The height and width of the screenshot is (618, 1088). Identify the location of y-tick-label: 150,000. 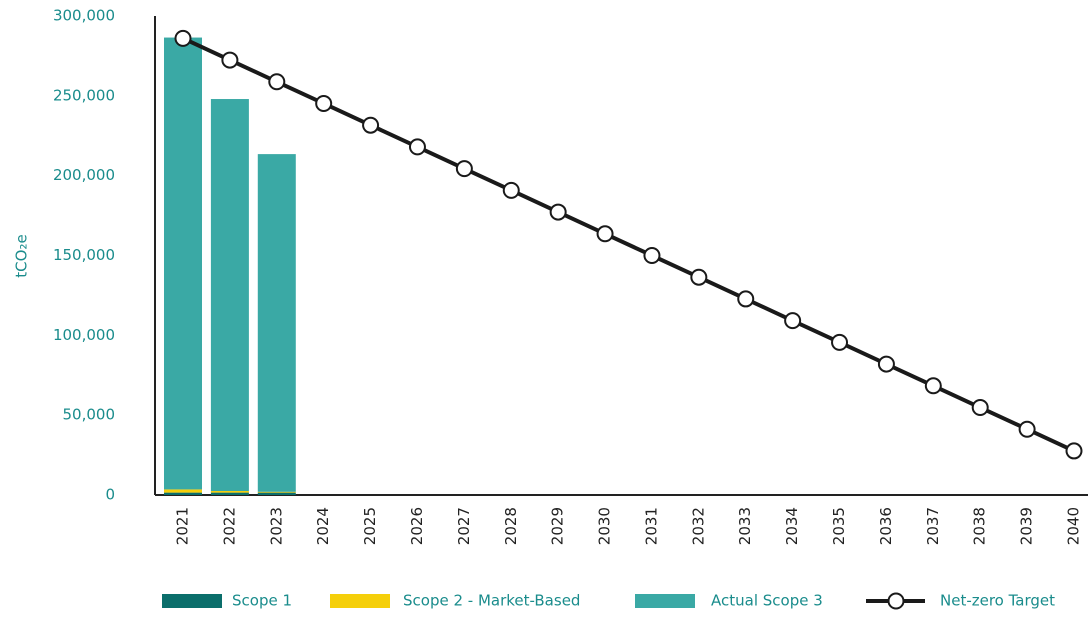
(84, 255).